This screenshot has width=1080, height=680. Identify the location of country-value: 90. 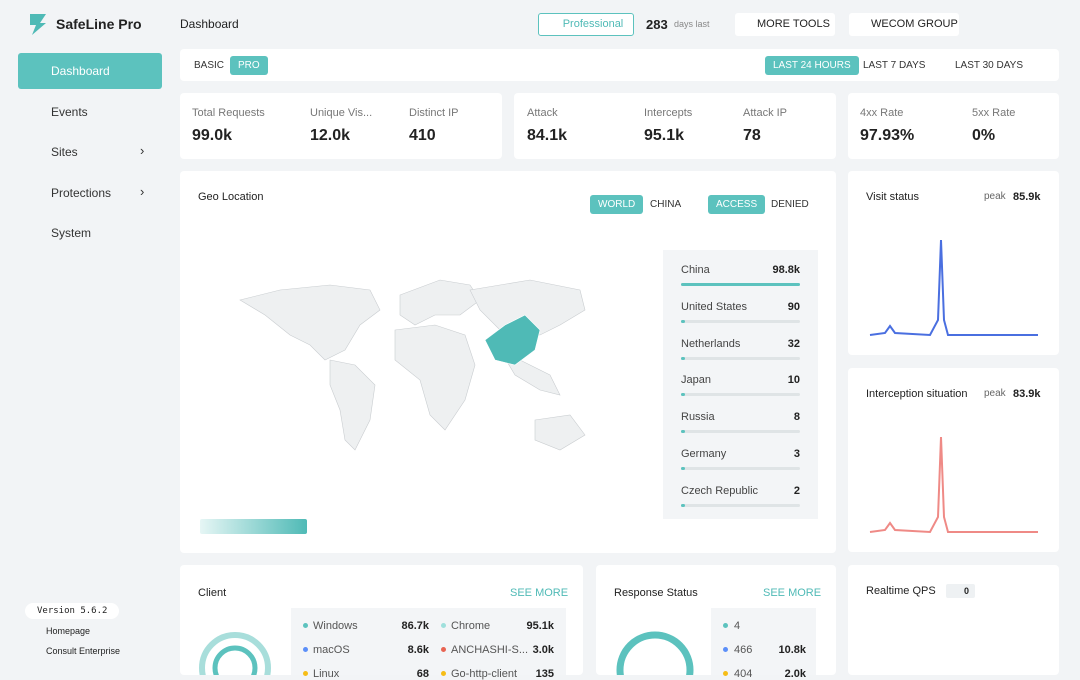
(793, 306).